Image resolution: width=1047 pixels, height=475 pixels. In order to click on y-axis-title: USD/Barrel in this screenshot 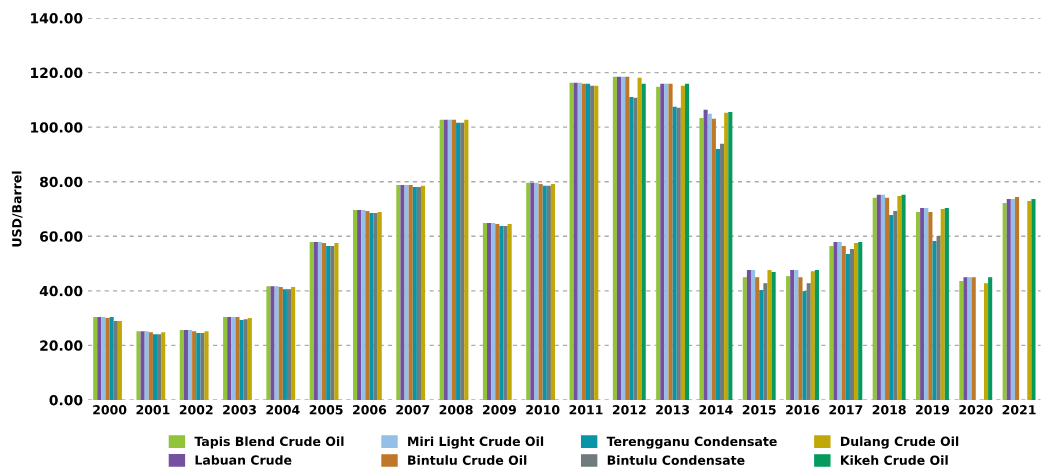, I will do `click(17, 209)`.